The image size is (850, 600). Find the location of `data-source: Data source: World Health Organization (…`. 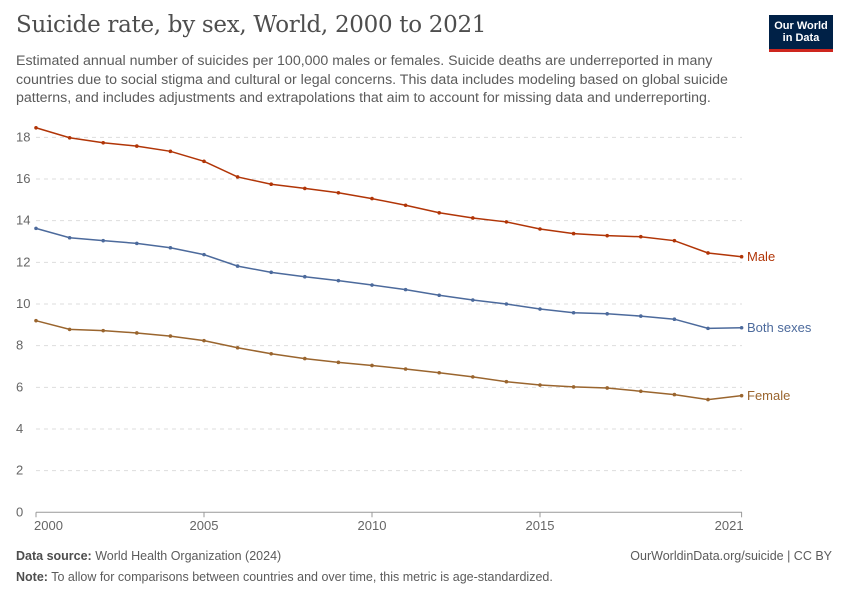

data-source: Data source: World Health Organization (… is located at coordinates (148, 556).